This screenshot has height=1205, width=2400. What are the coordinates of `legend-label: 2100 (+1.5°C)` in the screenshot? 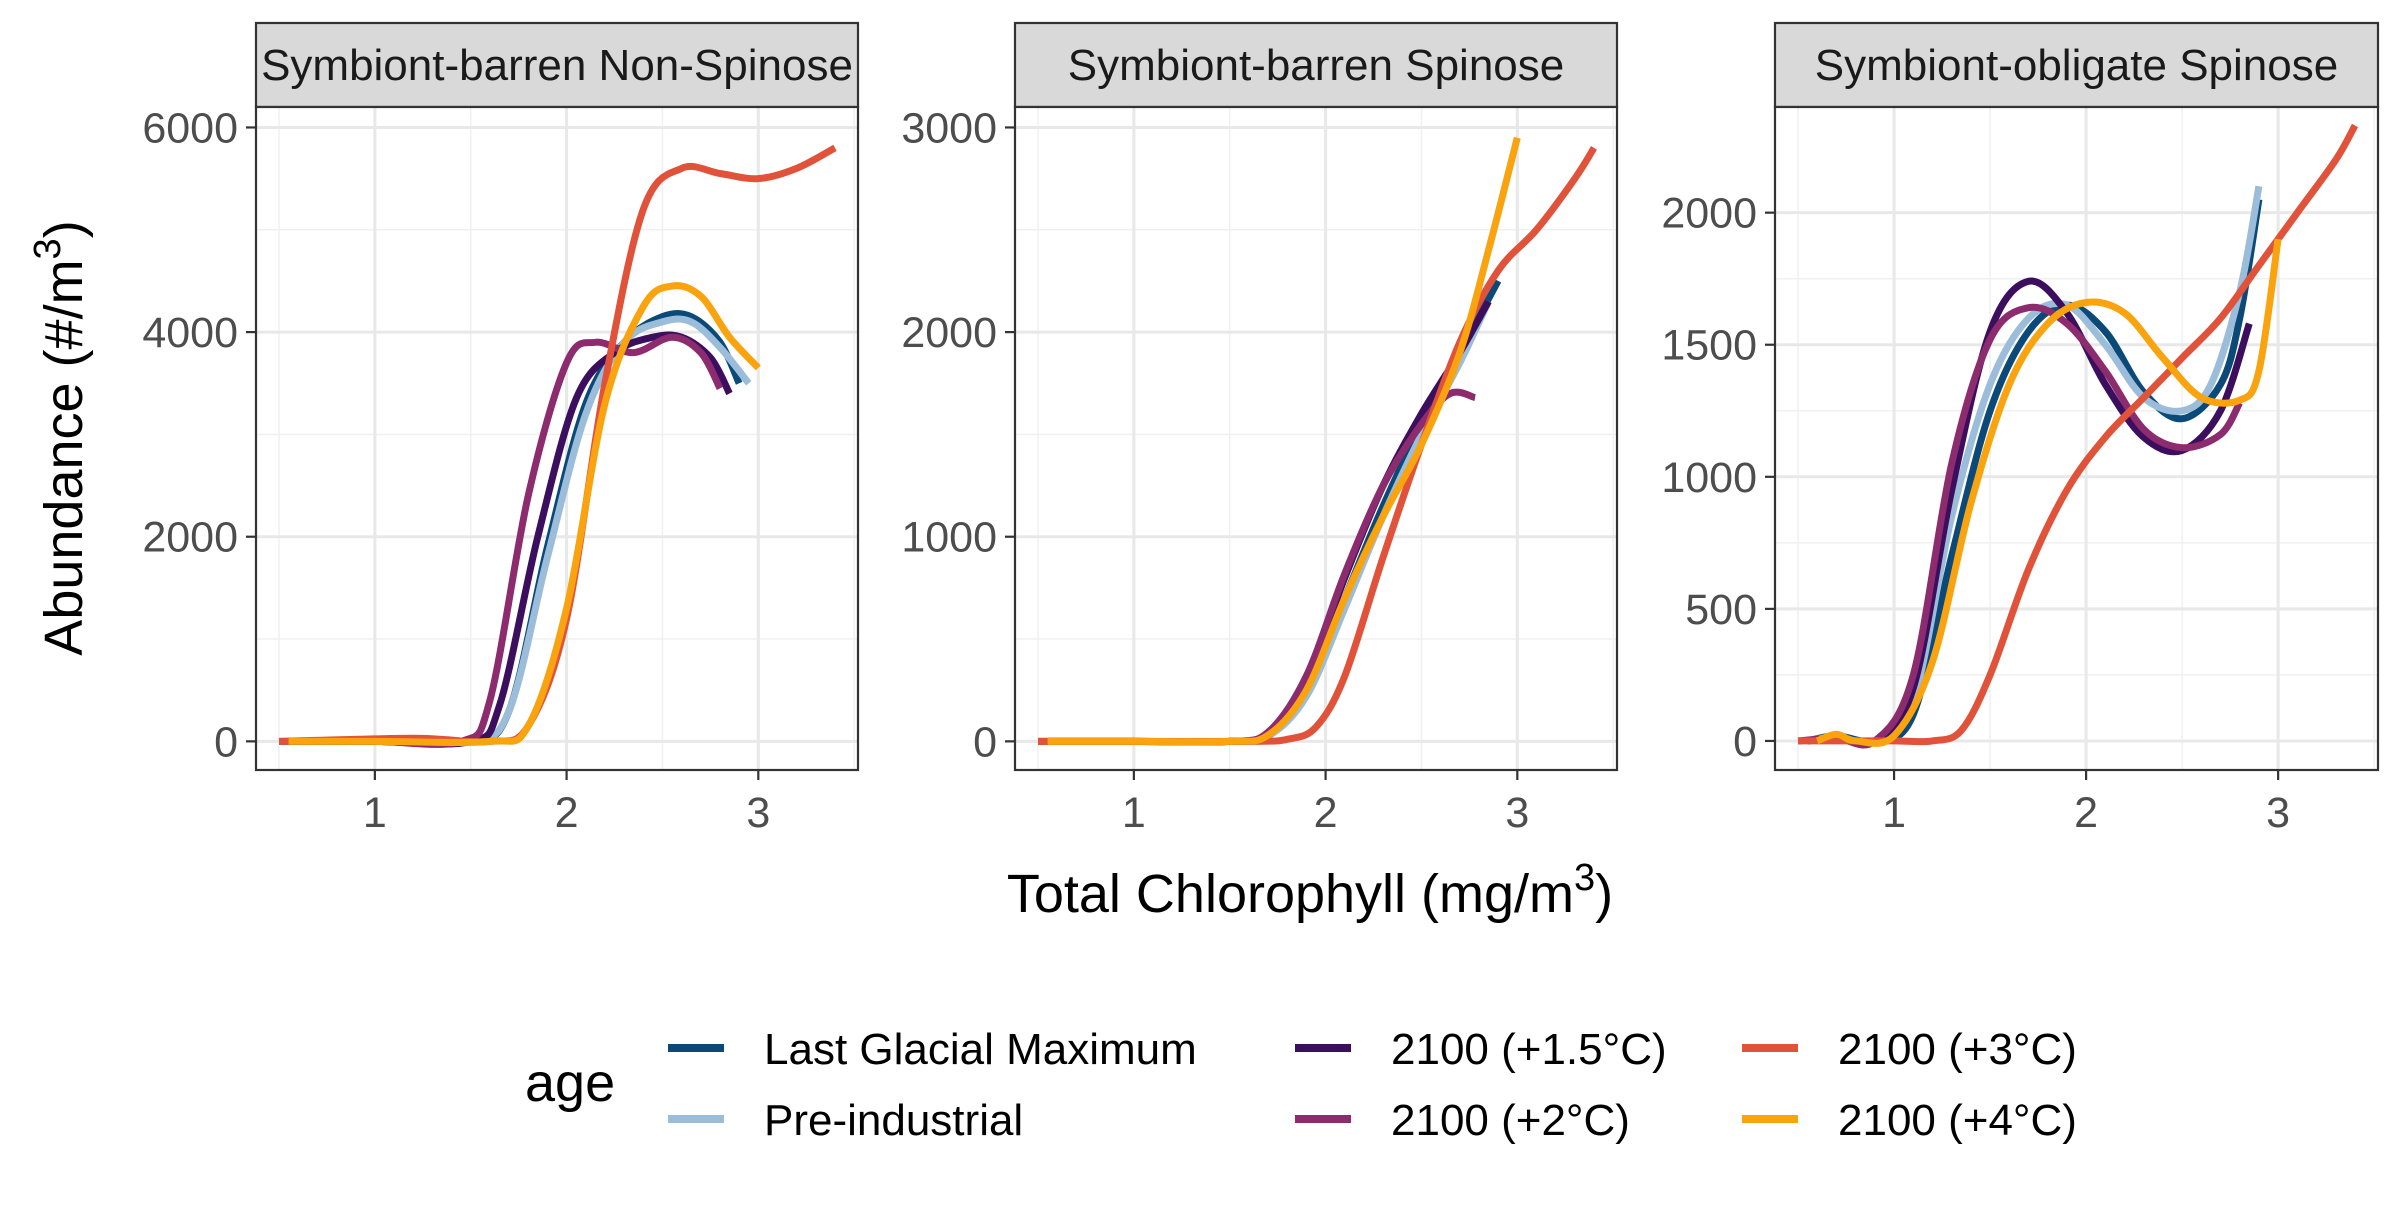 It's located at (1529, 1049).